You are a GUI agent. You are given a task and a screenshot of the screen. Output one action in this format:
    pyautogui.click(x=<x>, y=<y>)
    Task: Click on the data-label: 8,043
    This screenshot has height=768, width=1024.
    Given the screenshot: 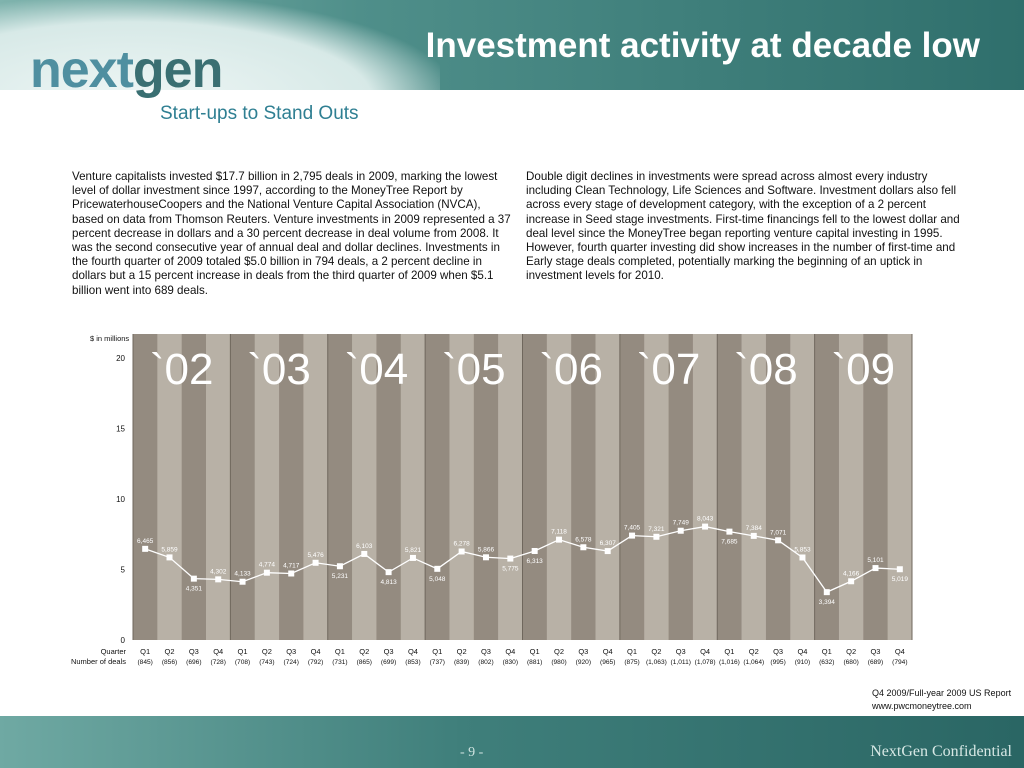 What is the action you would take?
    pyautogui.click(x=705, y=519)
    